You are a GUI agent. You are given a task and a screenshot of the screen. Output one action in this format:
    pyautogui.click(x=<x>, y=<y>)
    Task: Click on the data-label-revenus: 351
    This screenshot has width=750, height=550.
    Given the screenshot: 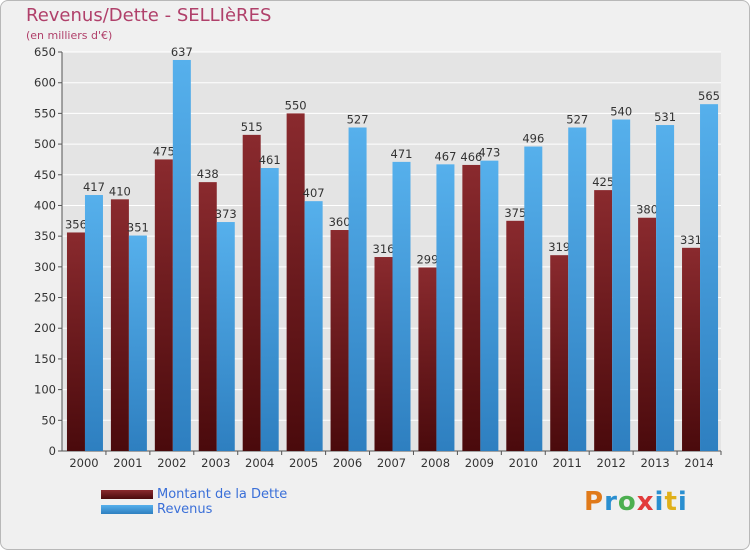 What is the action you would take?
    pyautogui.click(x=138, y=228)
    